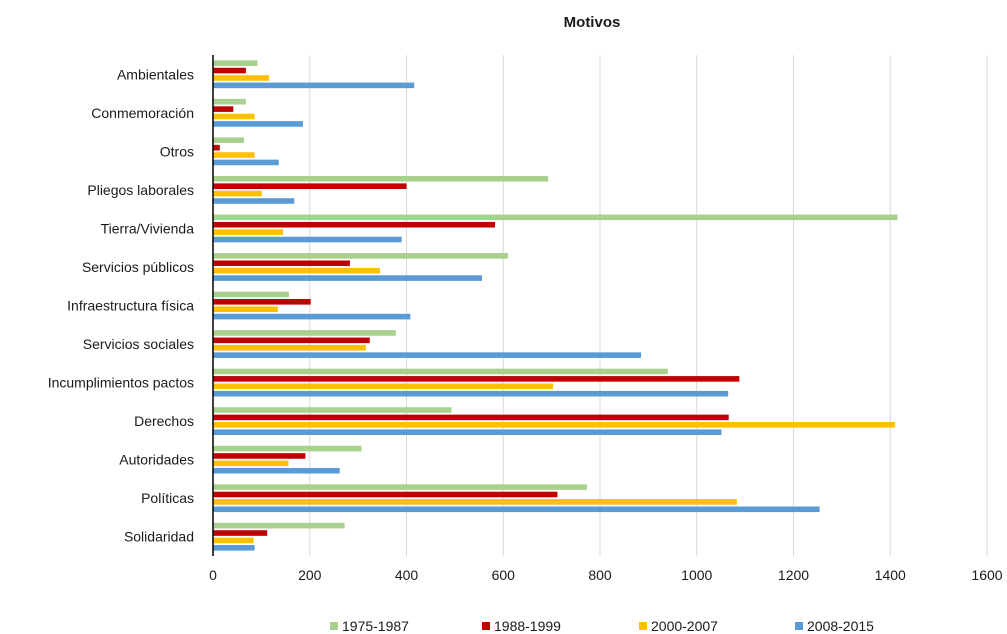  I want to click on legend-item: 1975-1987, so click(369, 626).